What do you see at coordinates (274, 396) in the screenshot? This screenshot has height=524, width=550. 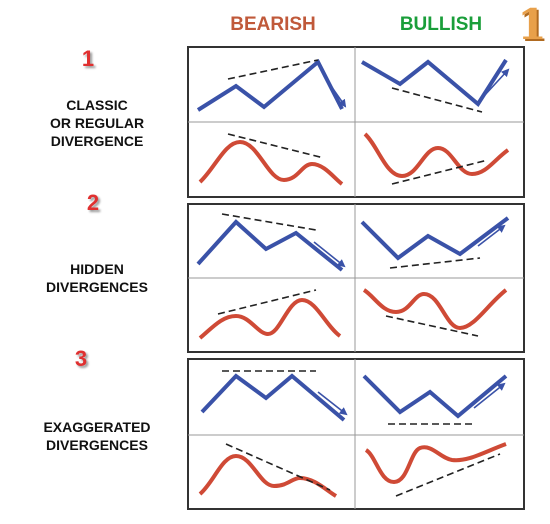 I see `exaggerated-bearish-price` at bounding box center [274, 396].